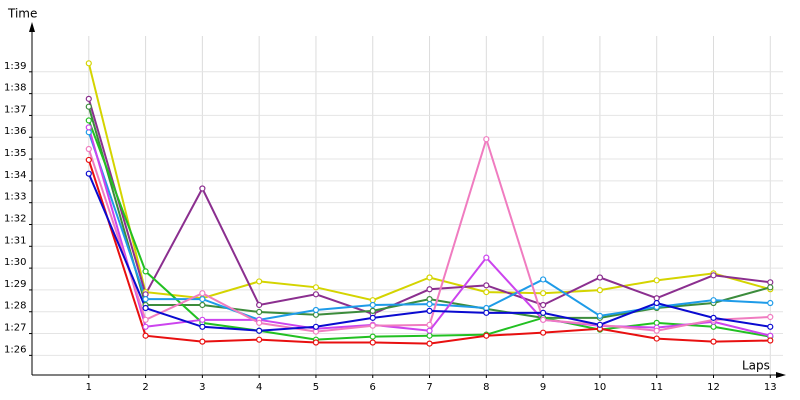 Image resolution: width=800 pixels, height=400 pixels. Describe the element at coordinates (145, 387) in the screenshot. I see `x-tick-label: 2` at that location.